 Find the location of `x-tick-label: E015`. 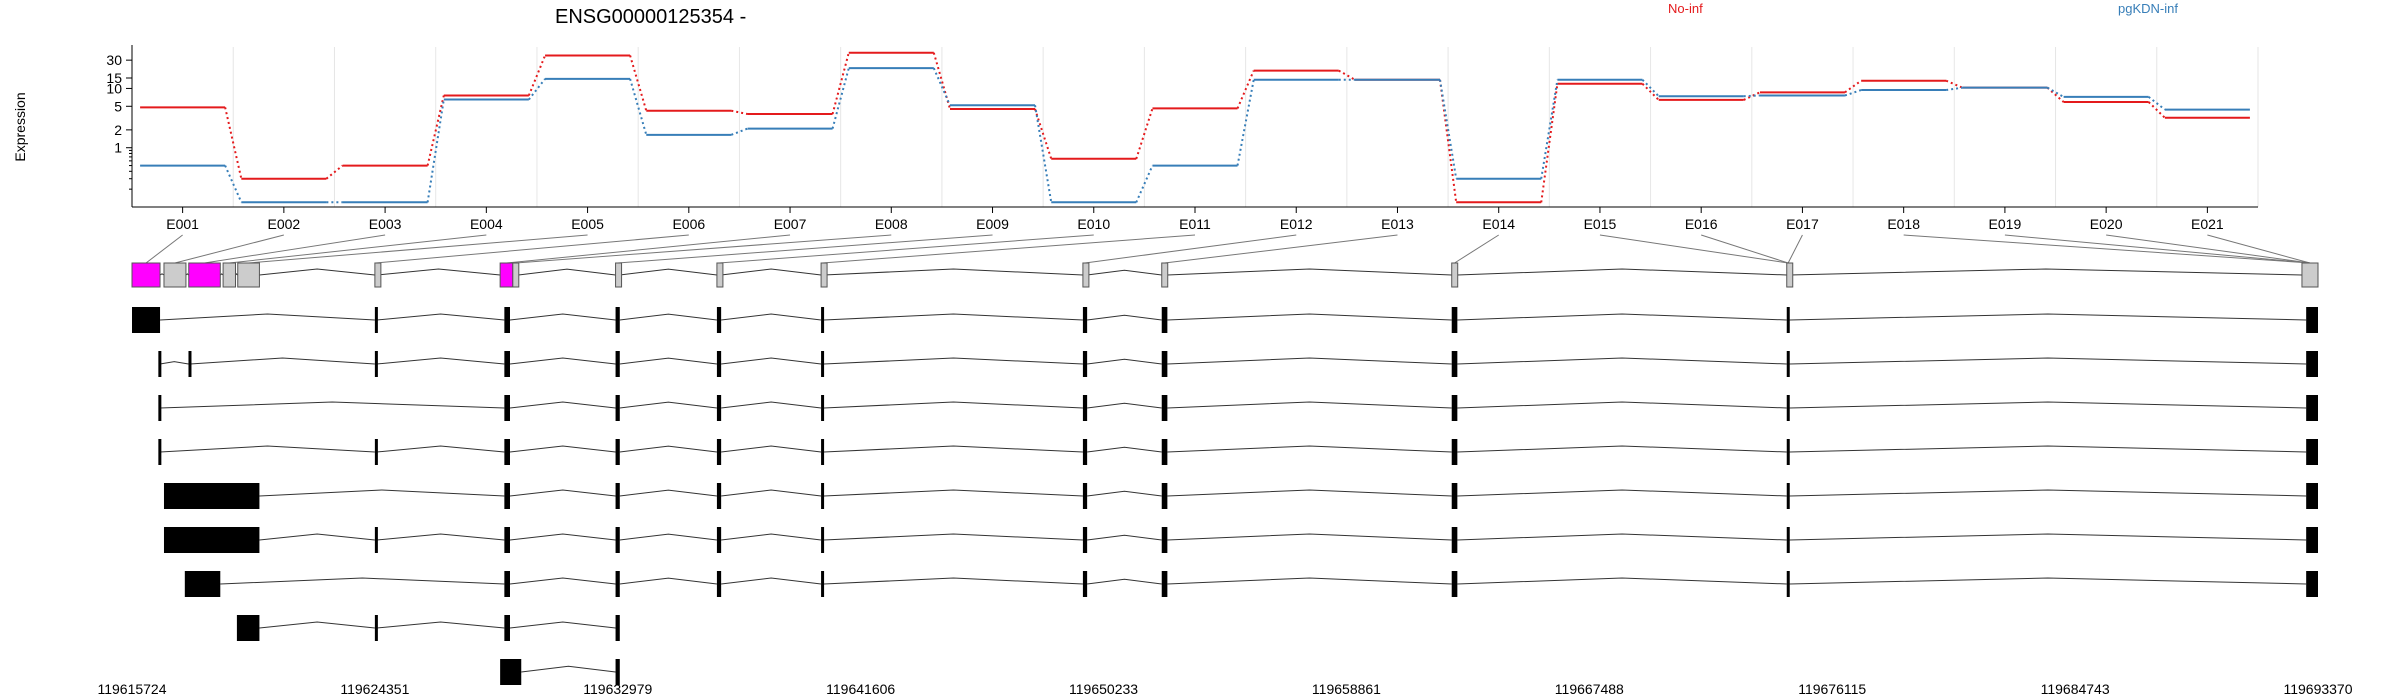

x-tick-label: E015 is located at coordinates (1600, 224).